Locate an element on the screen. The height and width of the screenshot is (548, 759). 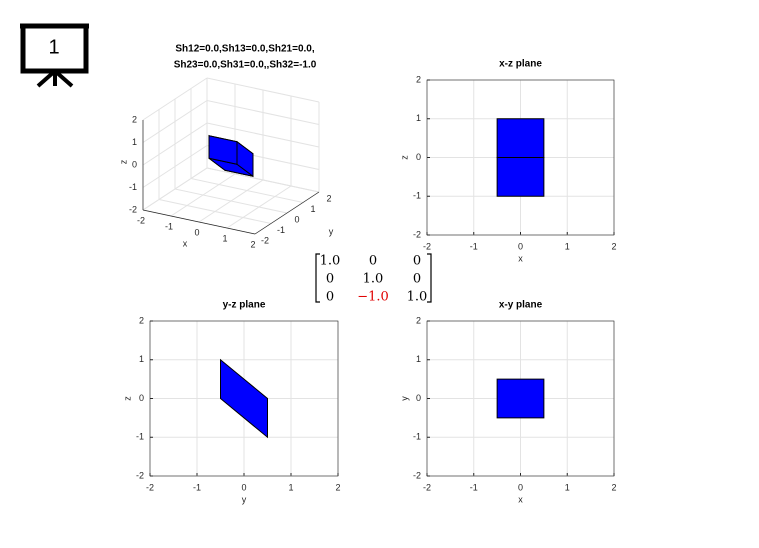
z-tick-label: 0 is located at coordinates (134, 164).